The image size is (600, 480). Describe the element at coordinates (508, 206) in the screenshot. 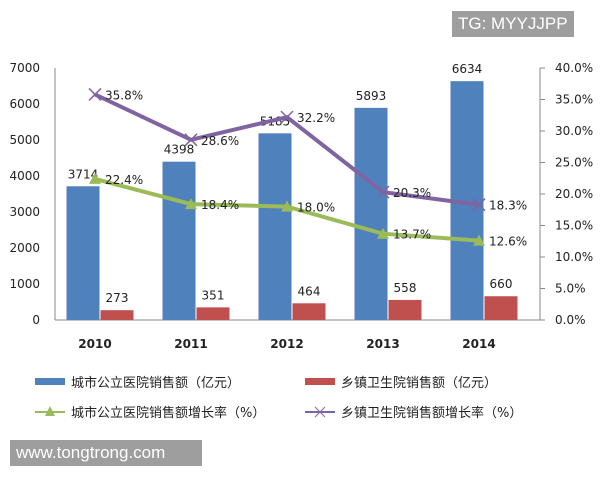

I see `line-data-label: 18.3%` at that location.